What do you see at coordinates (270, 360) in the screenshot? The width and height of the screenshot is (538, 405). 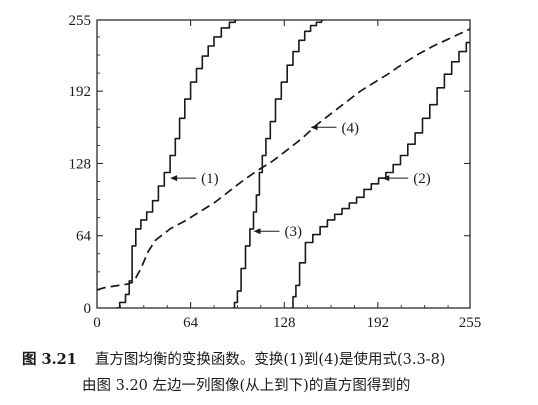 I see `caption-text-1: 直方图均衡的变换函数。变换(1)到(4)是使用式(3.3-8)` at bounding box center [270, 360].